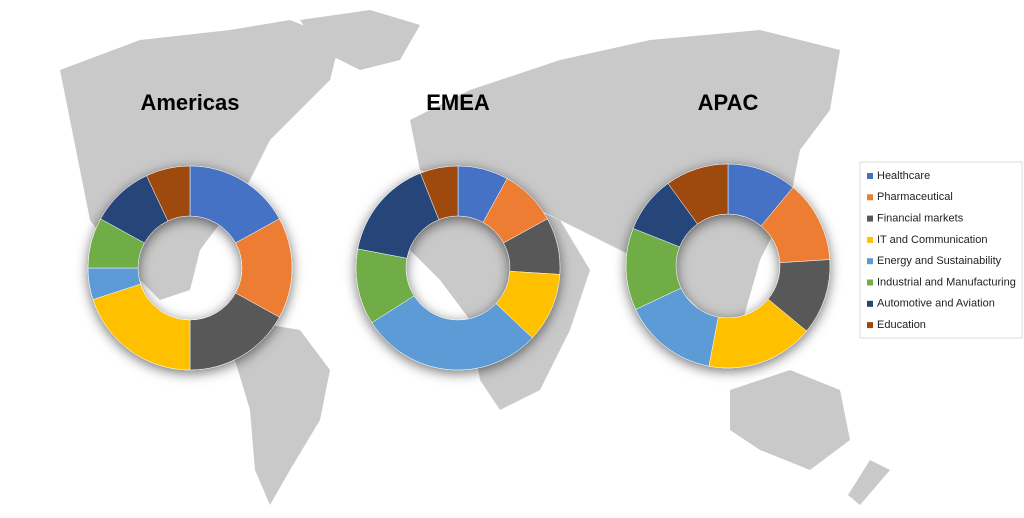 This screenshot has width=1024, height=518. I want to click on legend-label: Industrial and Manufacturing, so click(946, 282).